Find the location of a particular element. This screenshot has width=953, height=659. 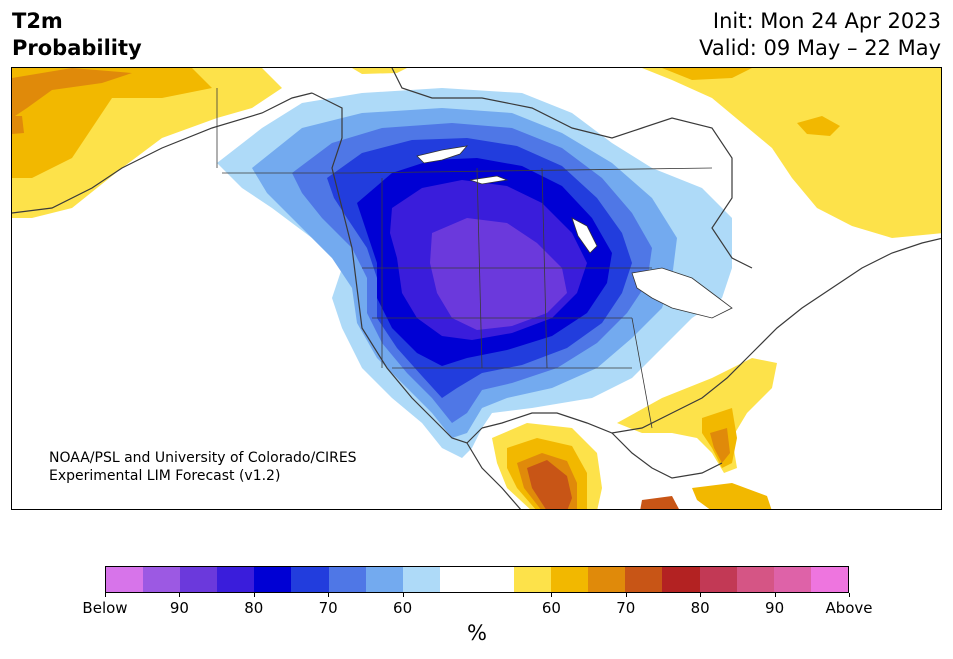

colorbar-unit: % is located at coordinates (477, 633).